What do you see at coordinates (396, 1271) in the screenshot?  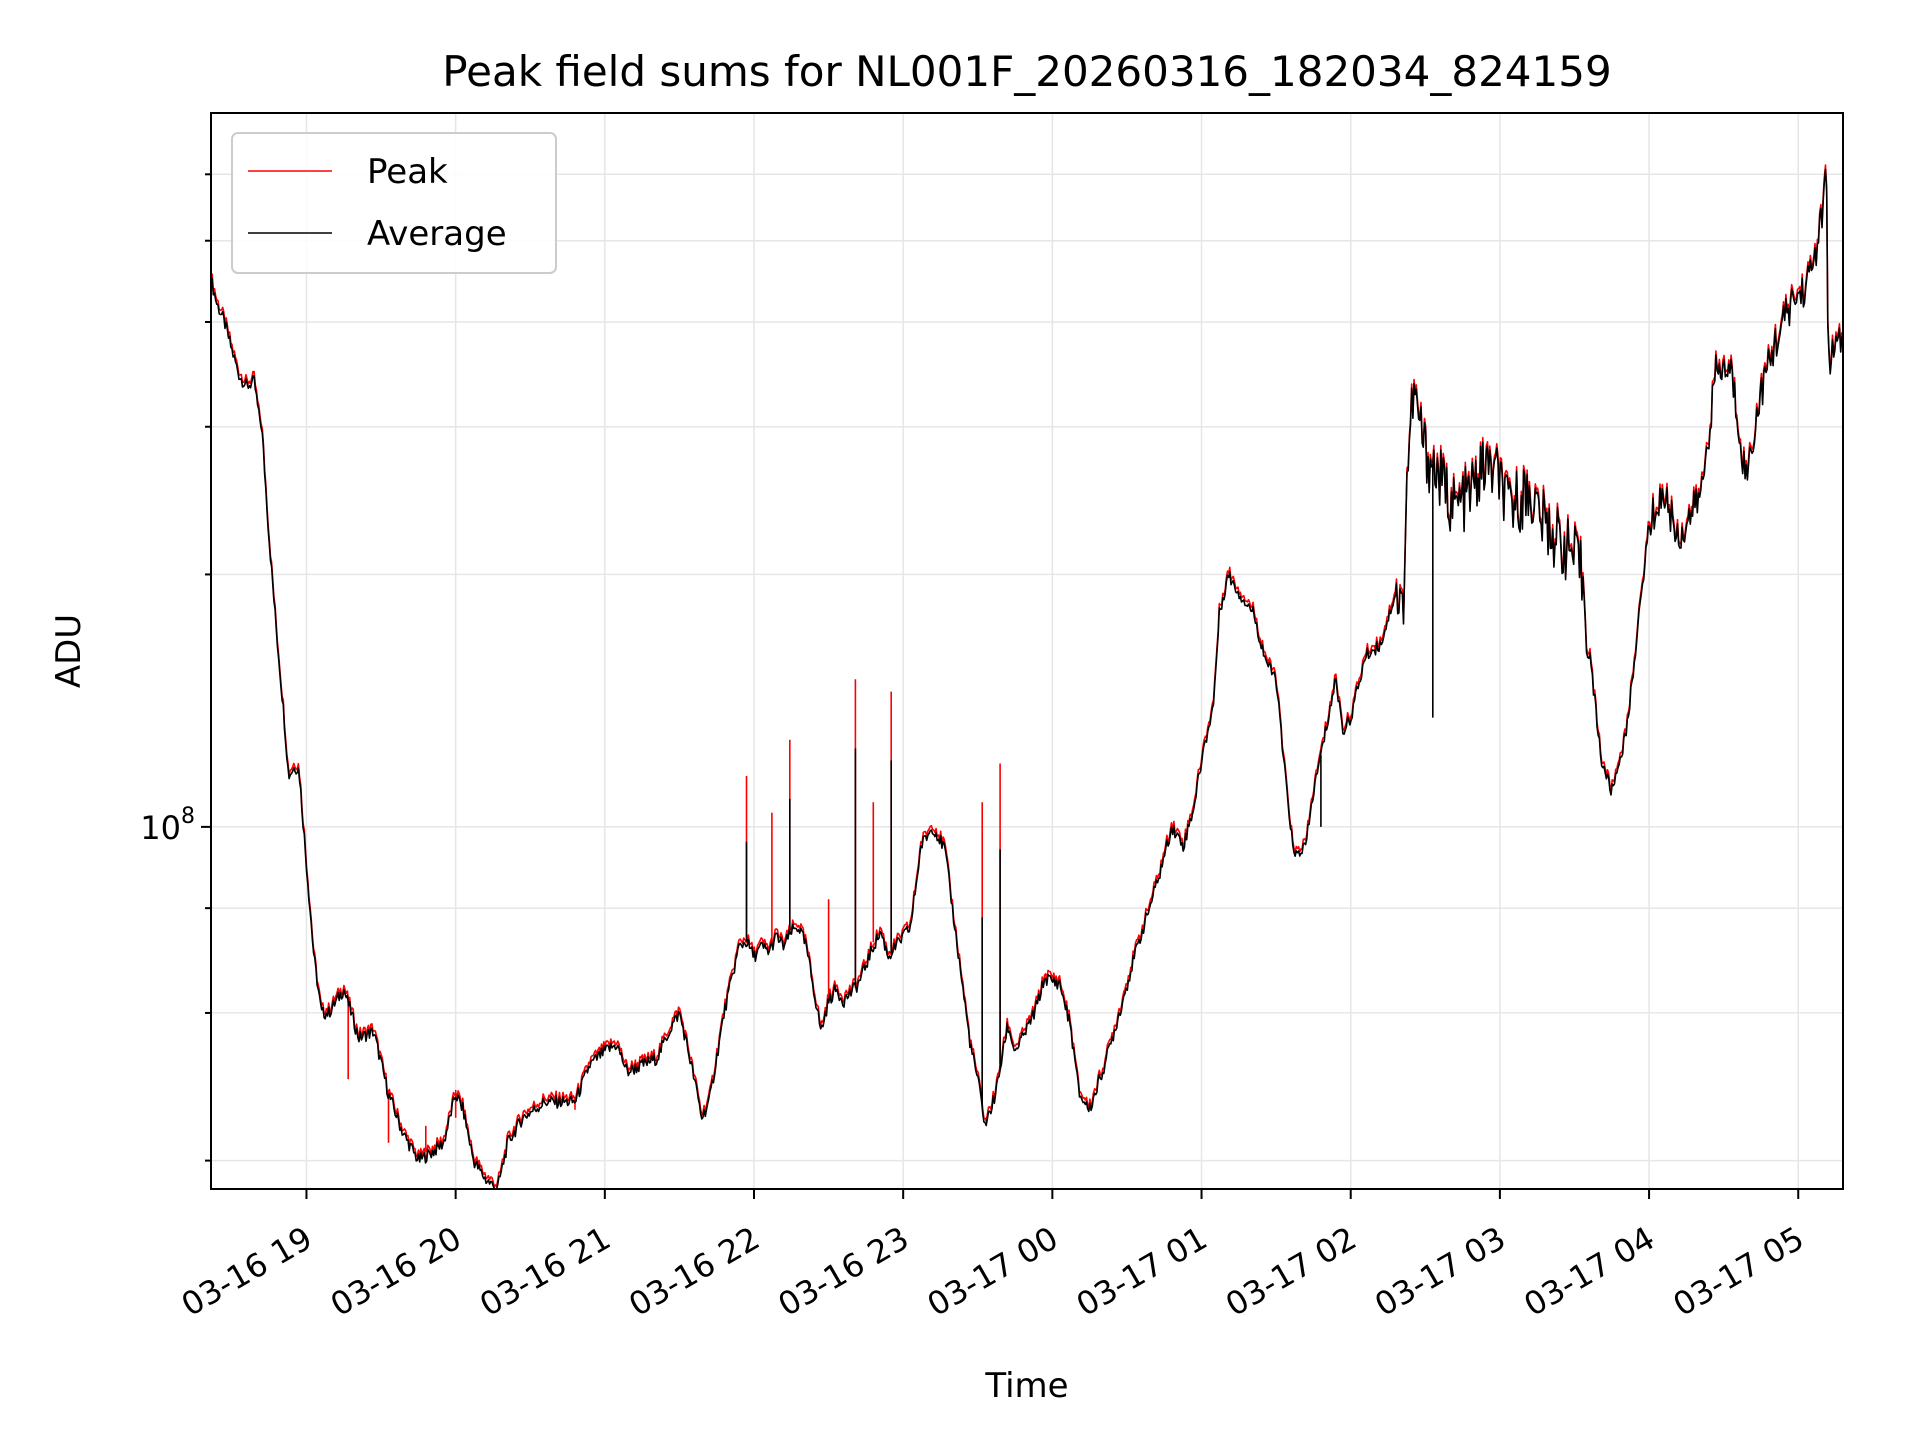 I see `x-tick-label: 03-16 20` at bounding box center [396, 1271].